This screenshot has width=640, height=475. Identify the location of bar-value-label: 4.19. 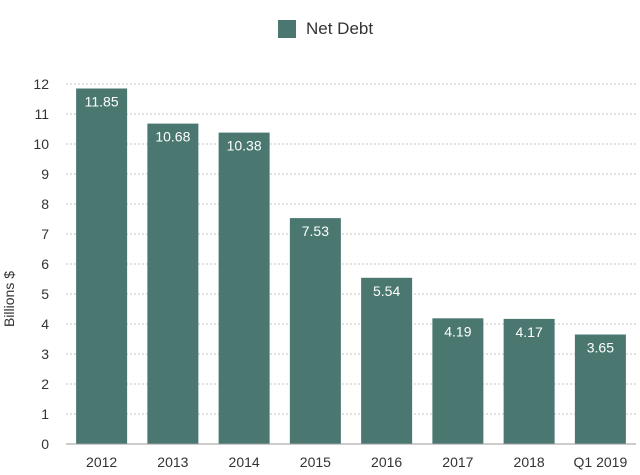
(457, 331).